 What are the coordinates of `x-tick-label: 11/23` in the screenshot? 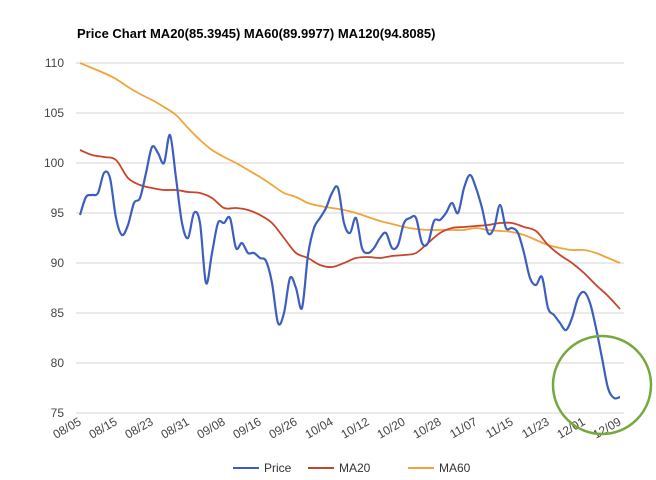 It's located at (535, 427).